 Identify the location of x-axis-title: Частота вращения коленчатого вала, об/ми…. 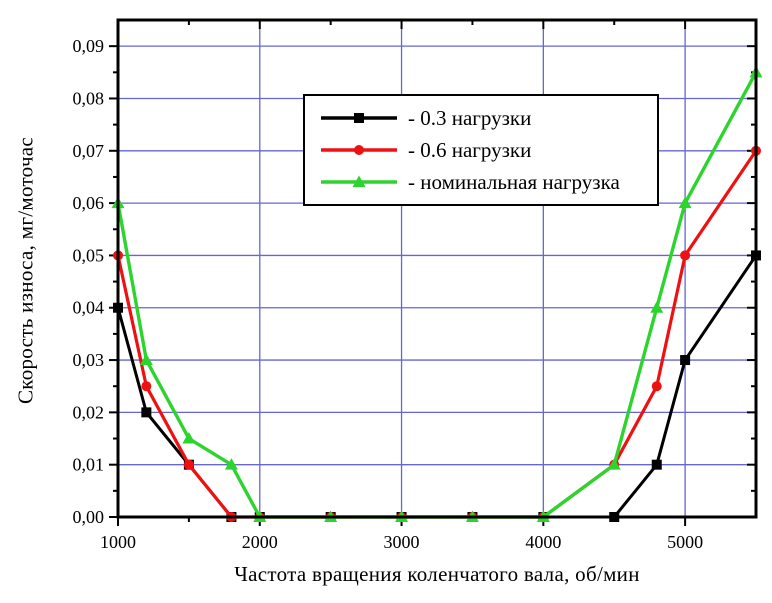
(437, 574).